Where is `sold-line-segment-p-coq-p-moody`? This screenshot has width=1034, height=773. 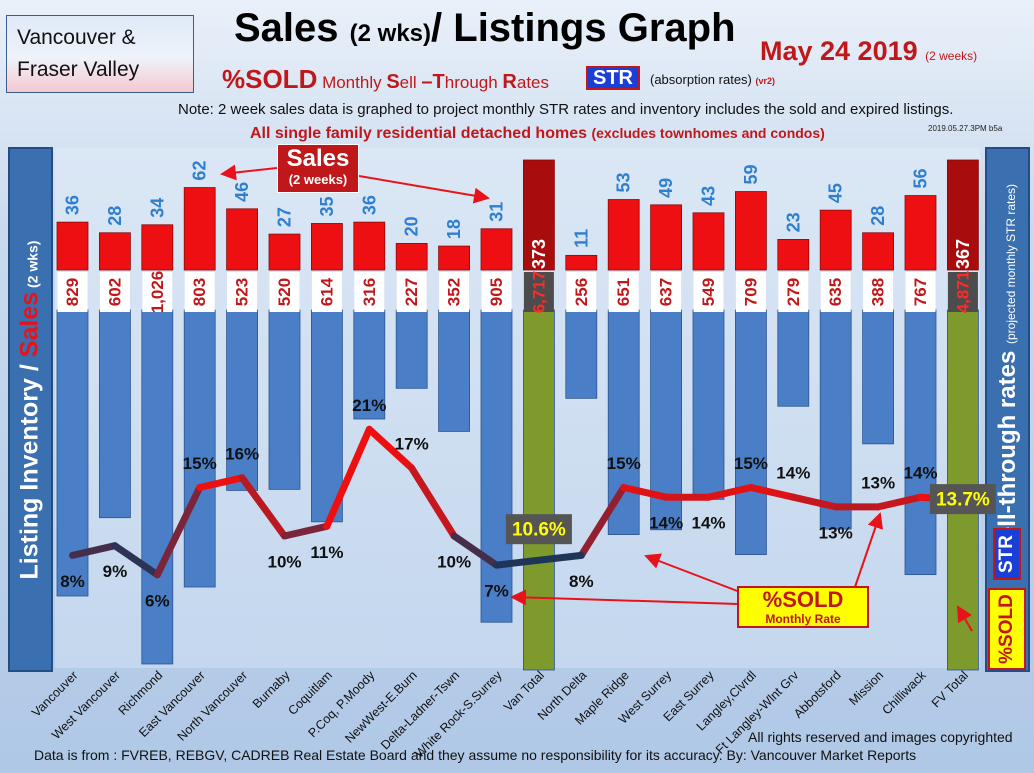 sold-line-segment-p-coq-p-moody is located at coordinates (390, 448).